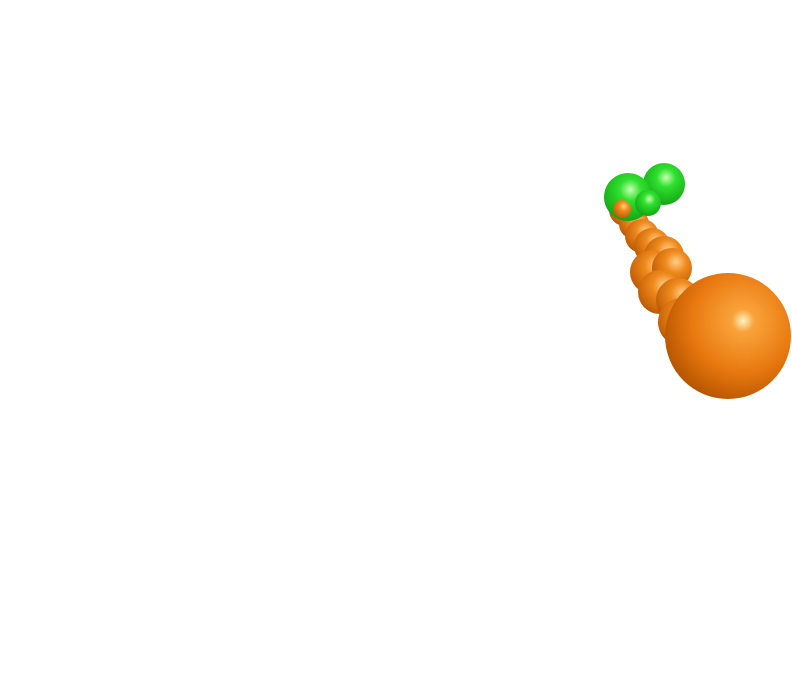  I want to click on large-sphere, so click(728, 336).